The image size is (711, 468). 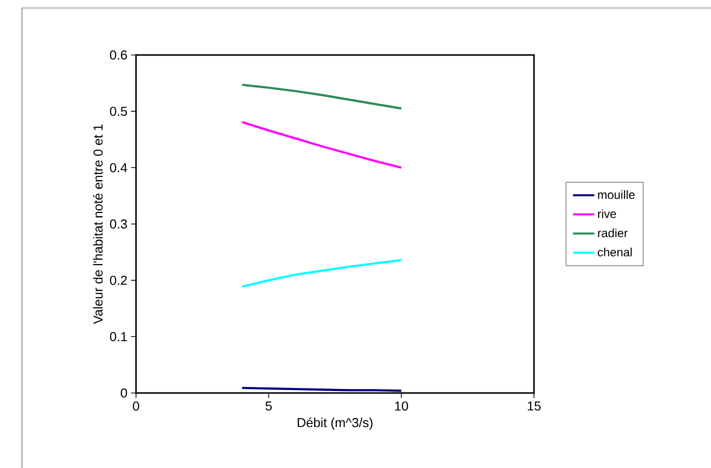 I want to click on y-tick-label: 0, so click(x=123, y=393).